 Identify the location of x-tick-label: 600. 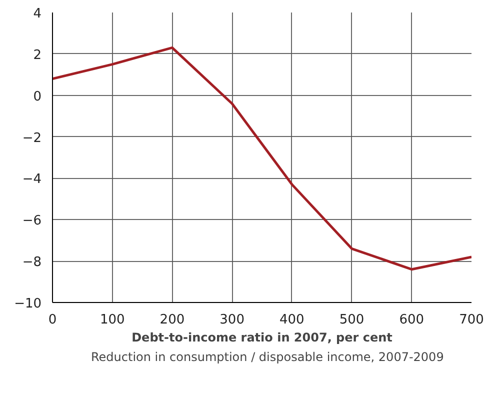
(411, 320).